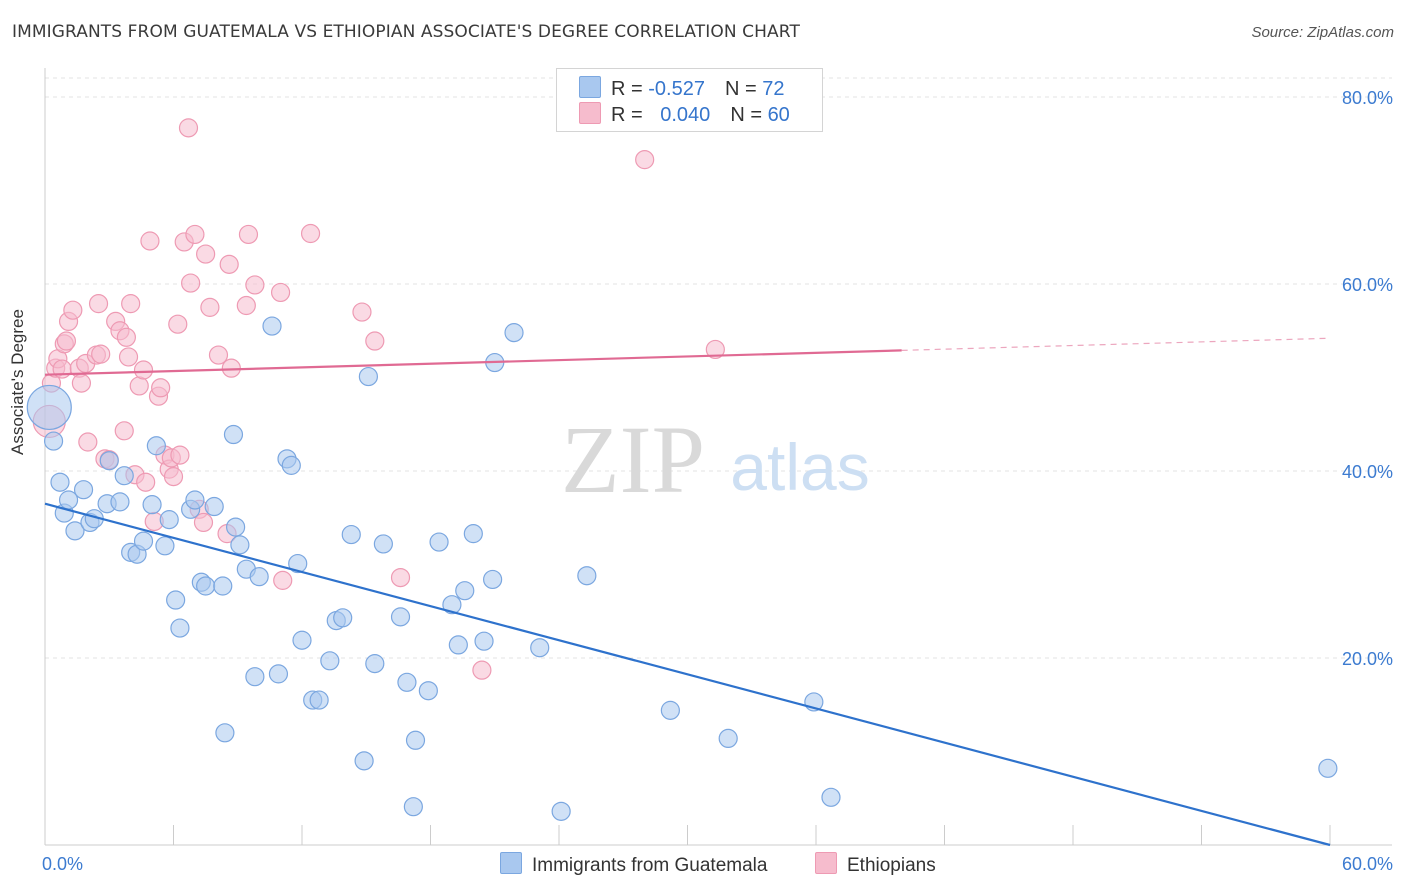  Describe the element at coordinates (1367, 285) in the screenshot. I see `y-tick-label: 60.0%` at that location.